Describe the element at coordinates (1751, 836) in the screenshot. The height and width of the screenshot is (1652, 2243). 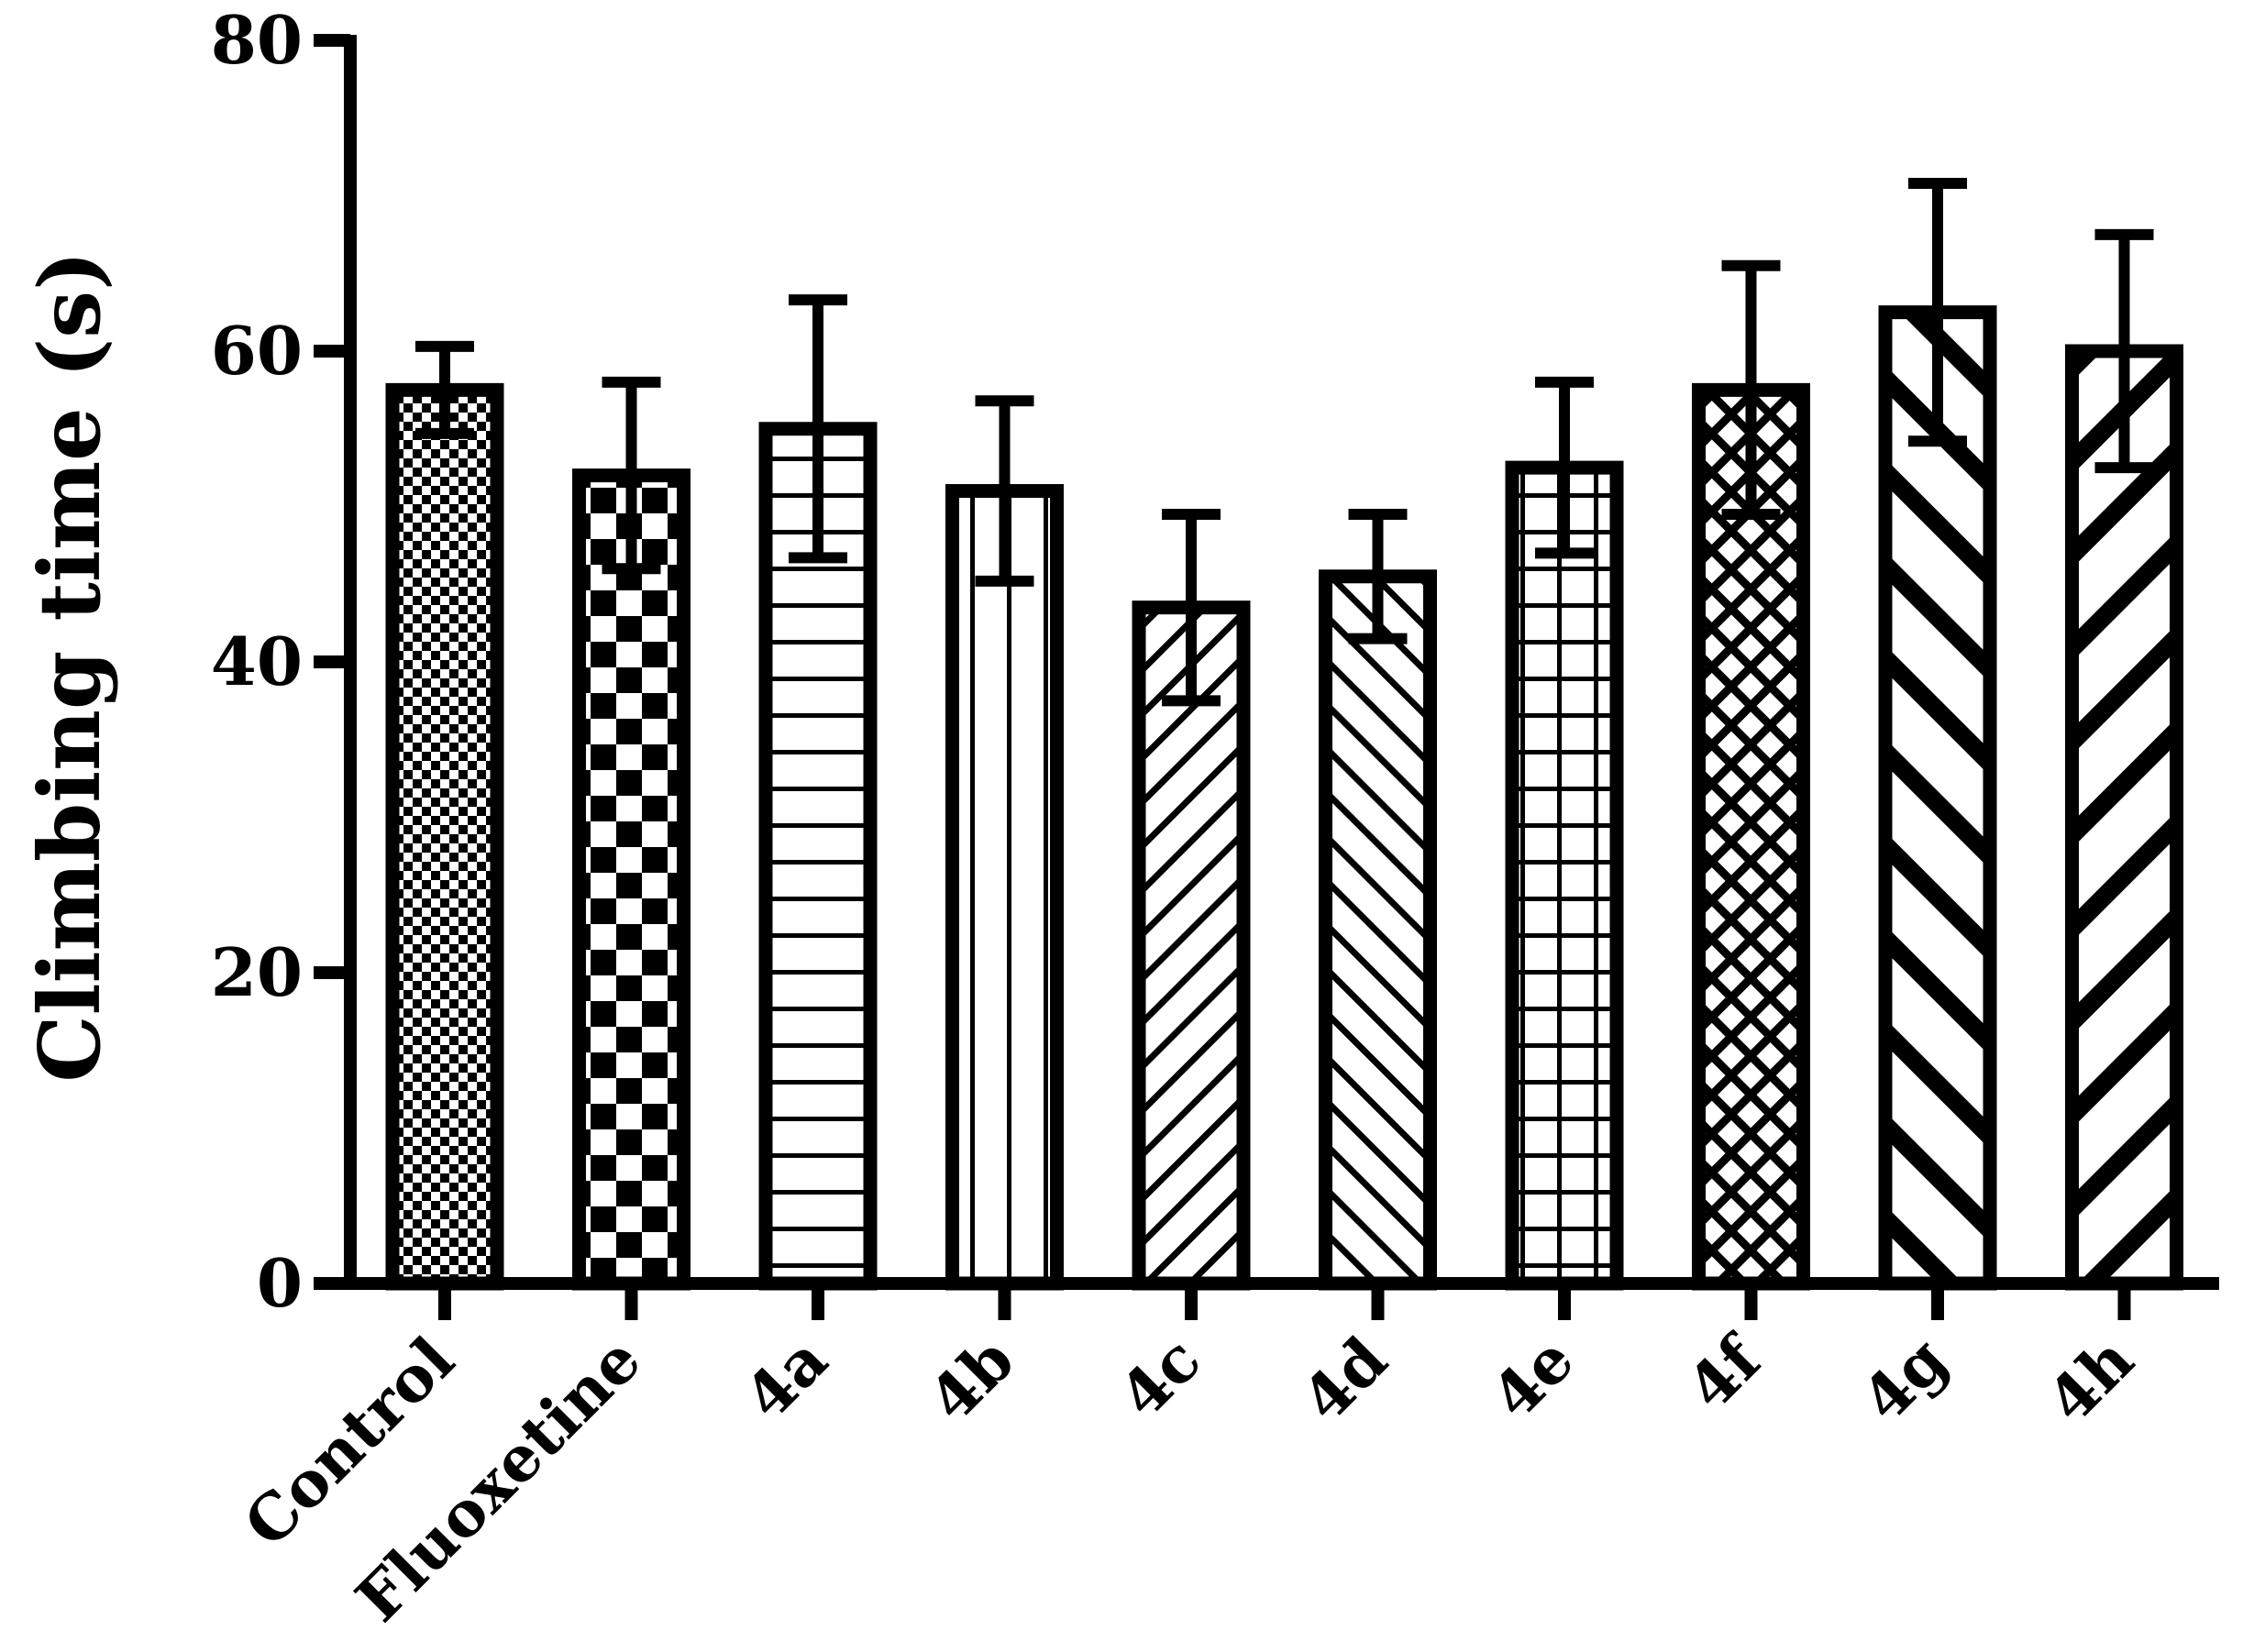
I see `bar-4f` at that location.